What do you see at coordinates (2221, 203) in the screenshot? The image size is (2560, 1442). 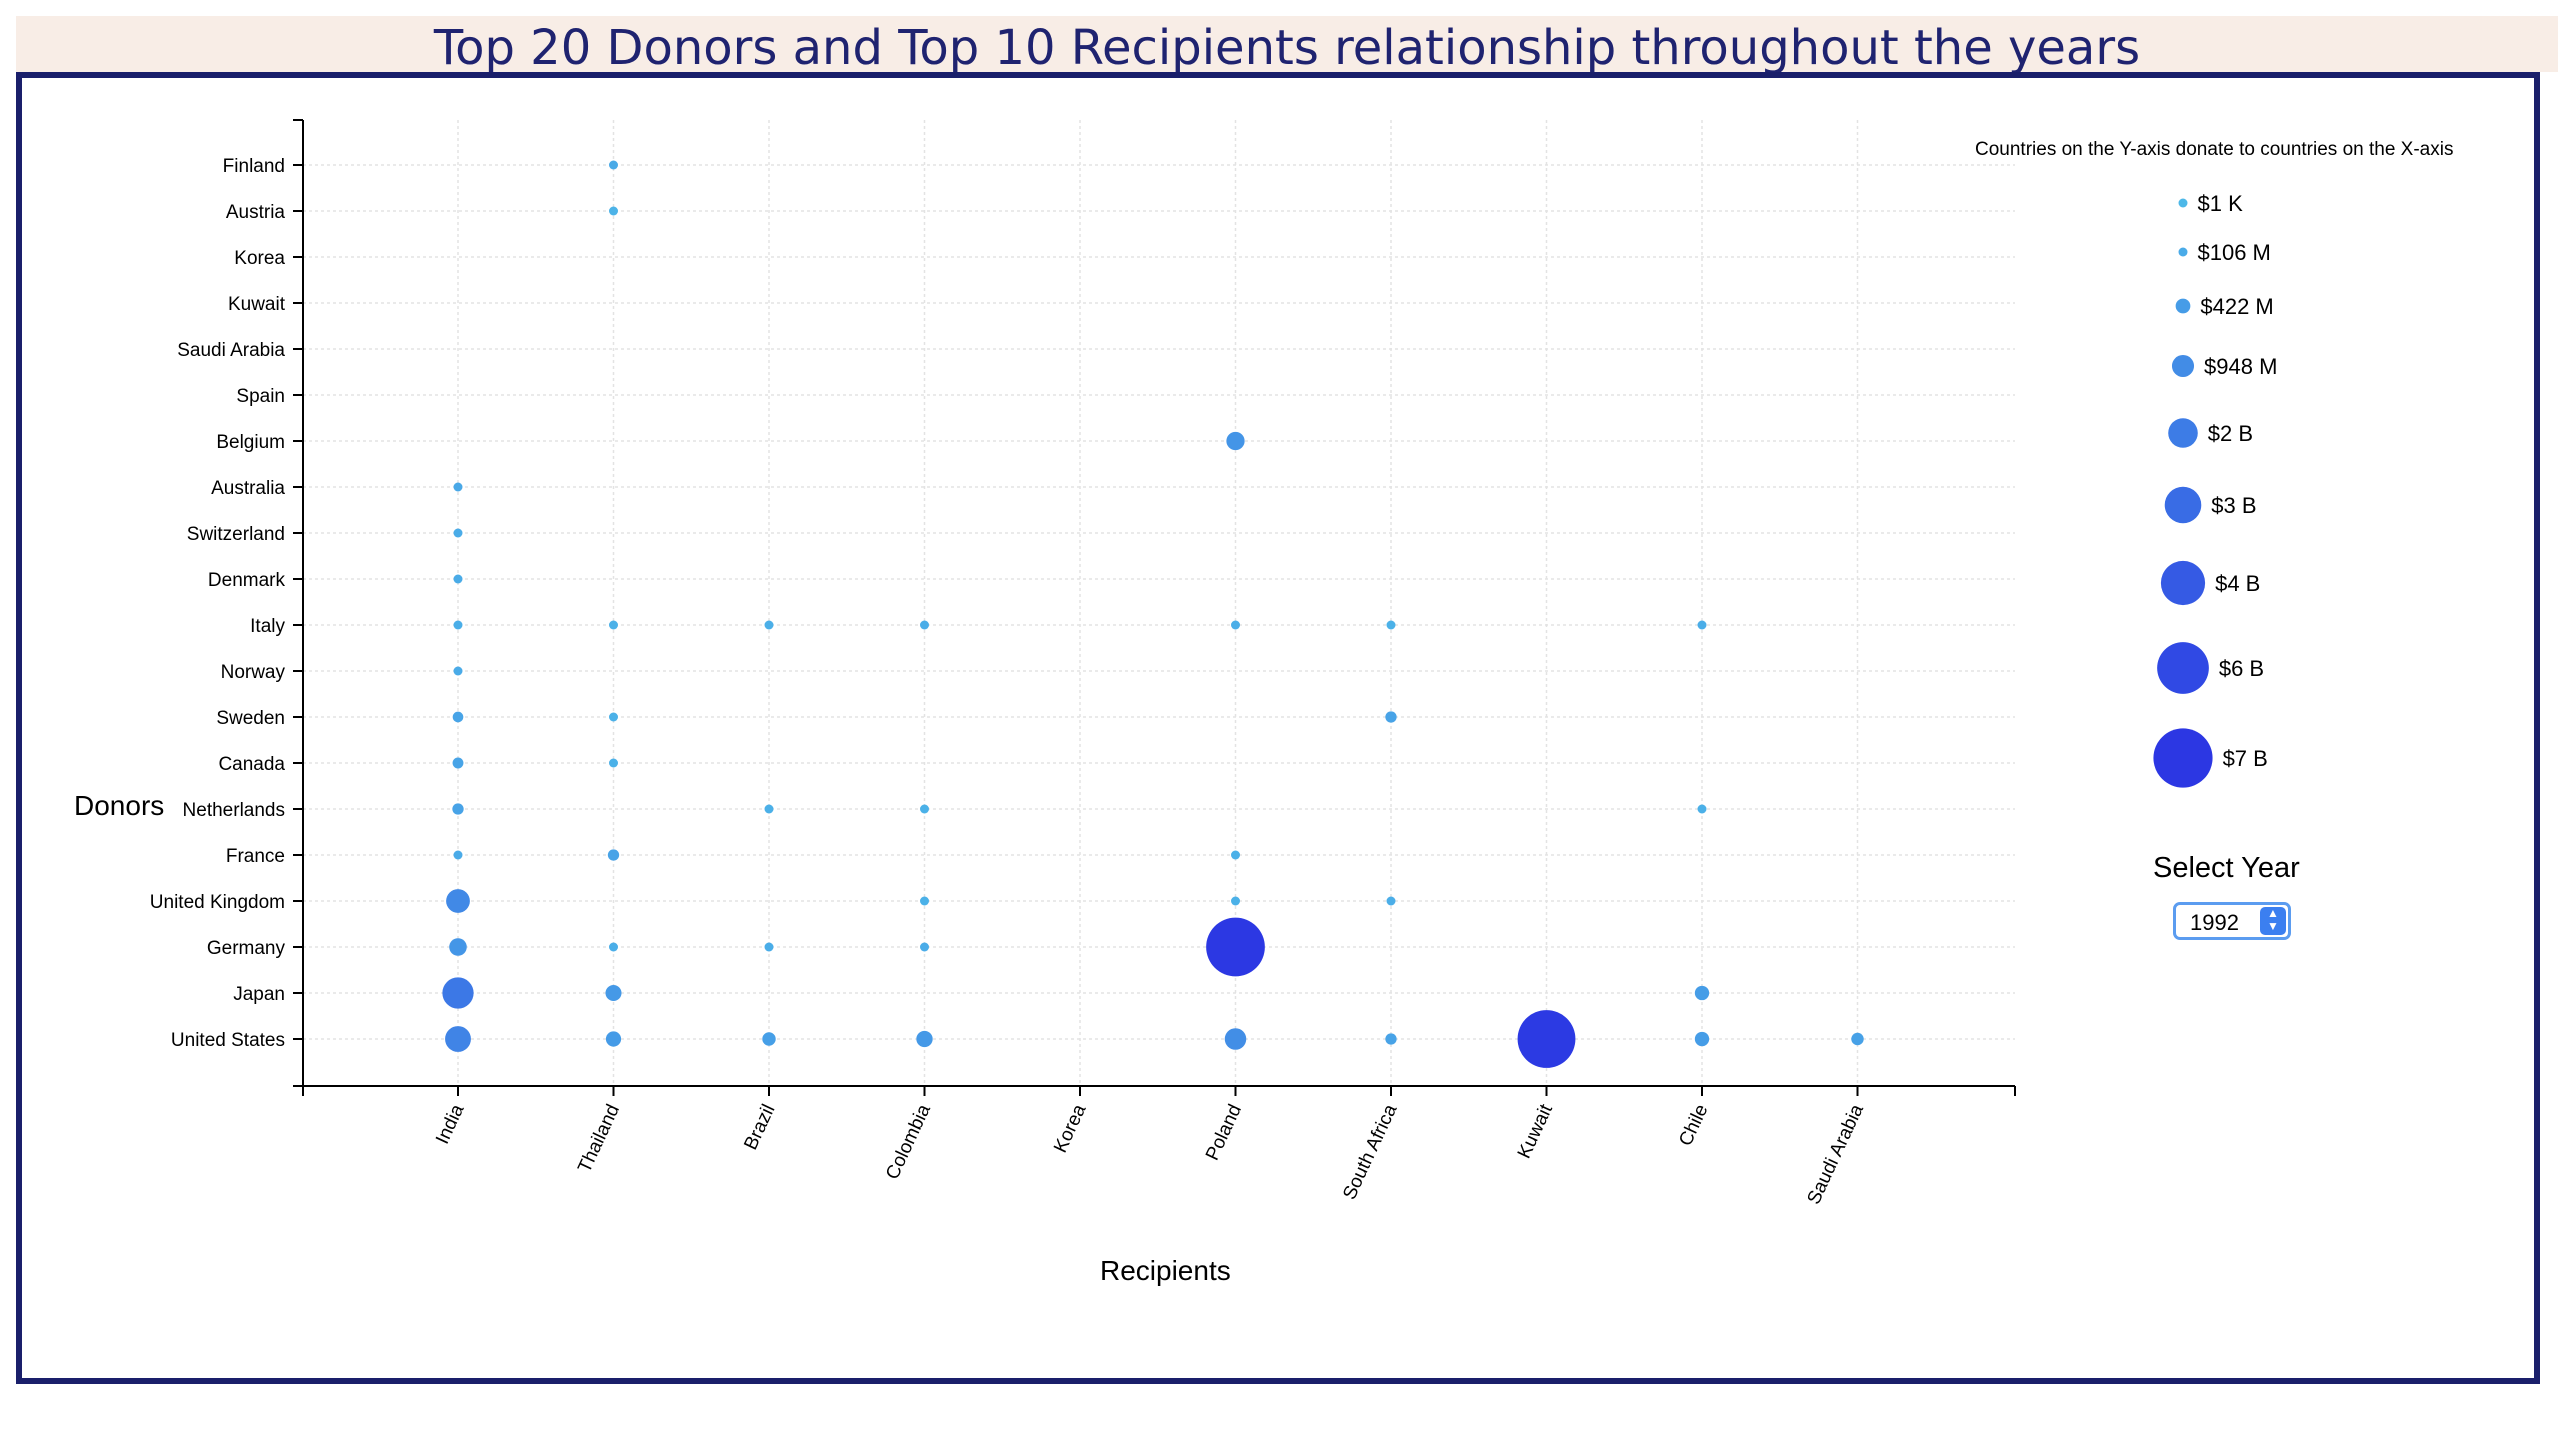 I see `legend-label: $1 K` at bounding box center [2221, 203].